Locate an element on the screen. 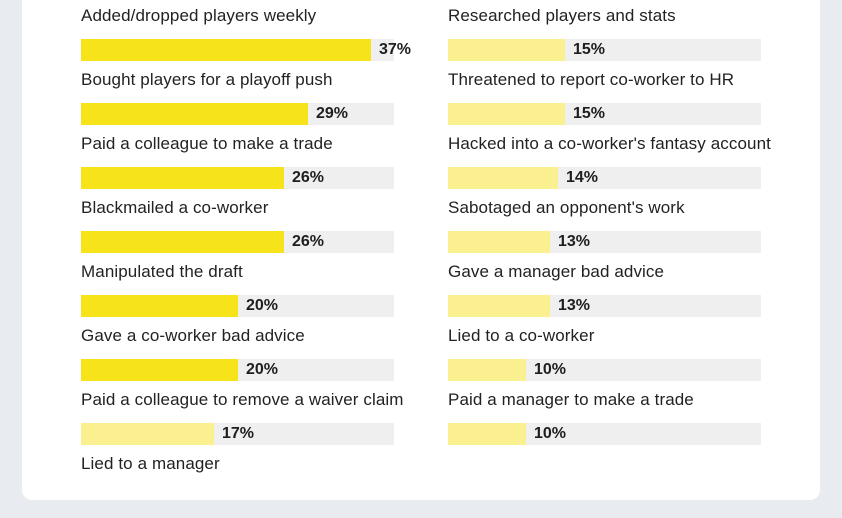  bar-label: Sabotaged an opponent's work is located at coordinates (566, 207).